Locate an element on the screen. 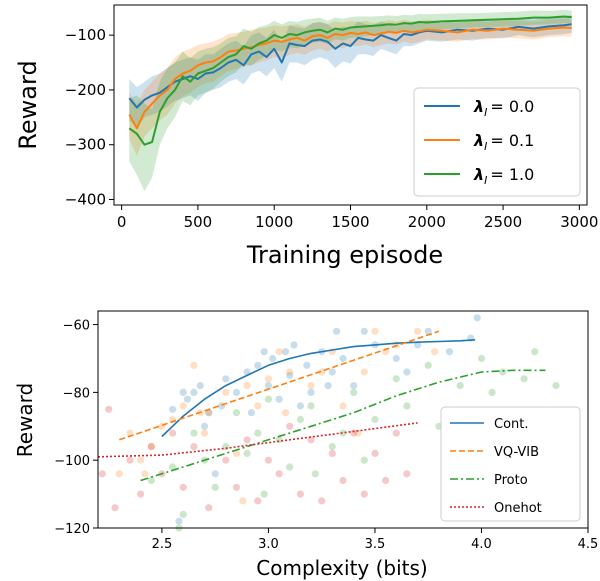 Image resolution: width=600 pixels, height=581 pixels. top-x-tick-label: 0 is located at coordinates (122, 222).